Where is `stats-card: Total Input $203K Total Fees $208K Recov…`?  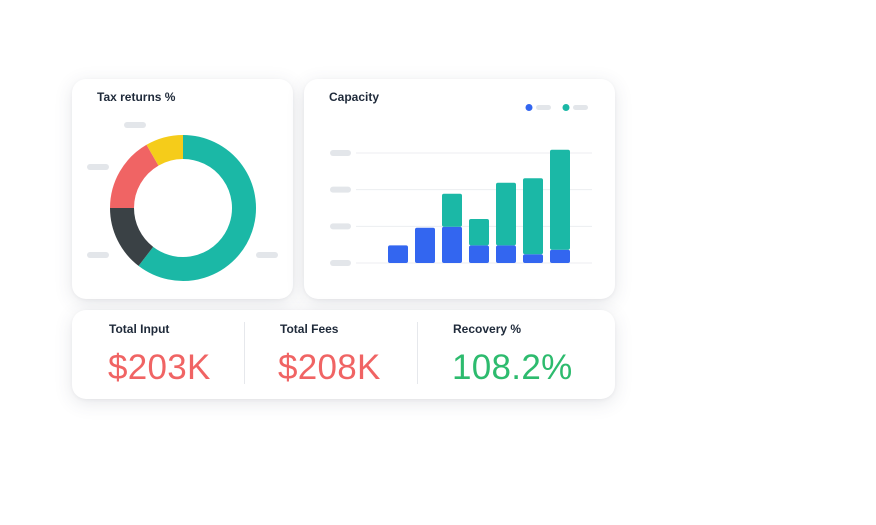 stats-card: Total Input $203K Total Fees $208K Recov… is located at coordinates (343, 354).